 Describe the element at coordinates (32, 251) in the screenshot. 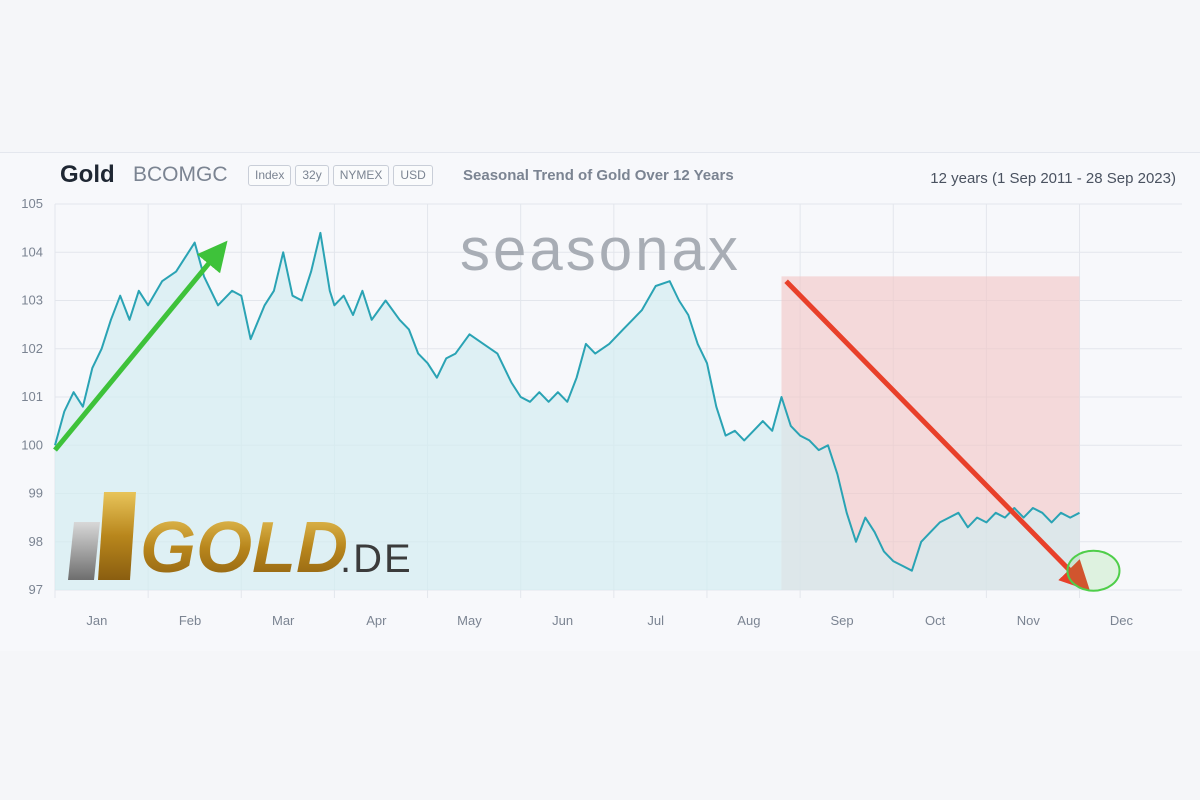

I see `y-tick-label: 104` at that location.